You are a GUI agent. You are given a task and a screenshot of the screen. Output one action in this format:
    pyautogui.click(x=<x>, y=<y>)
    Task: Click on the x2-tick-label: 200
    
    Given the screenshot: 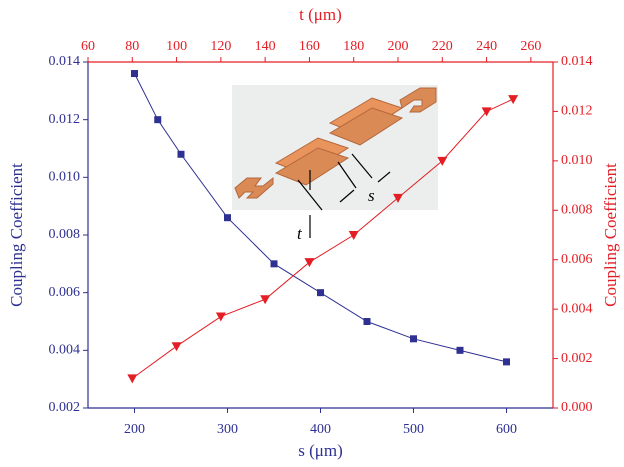 What is the action you would take?
    pyautogui.click(x=398, y=46)
    